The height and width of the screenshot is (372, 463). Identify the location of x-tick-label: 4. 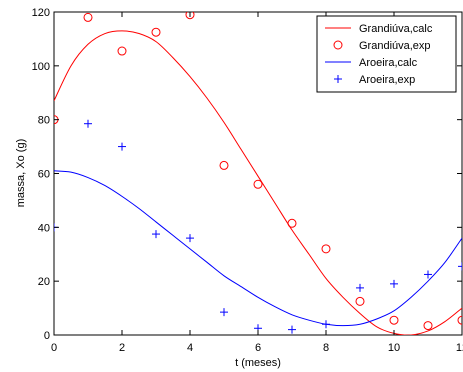
(190, 348).